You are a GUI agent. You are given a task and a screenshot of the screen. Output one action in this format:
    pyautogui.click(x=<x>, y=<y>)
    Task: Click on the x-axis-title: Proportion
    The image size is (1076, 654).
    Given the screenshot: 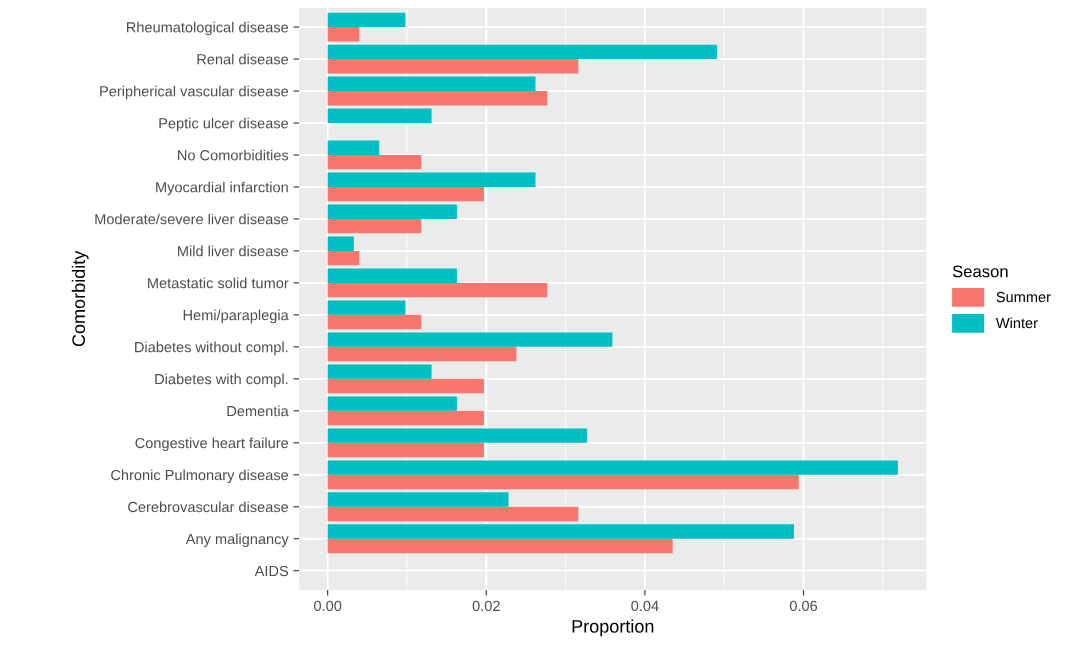 What is the action you would take?
    pyautogui.click(x=613, y=628)
    